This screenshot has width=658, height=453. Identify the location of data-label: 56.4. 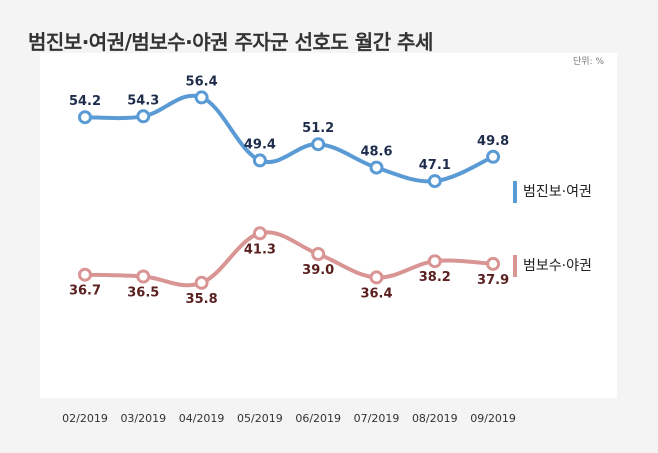
(202, 81).